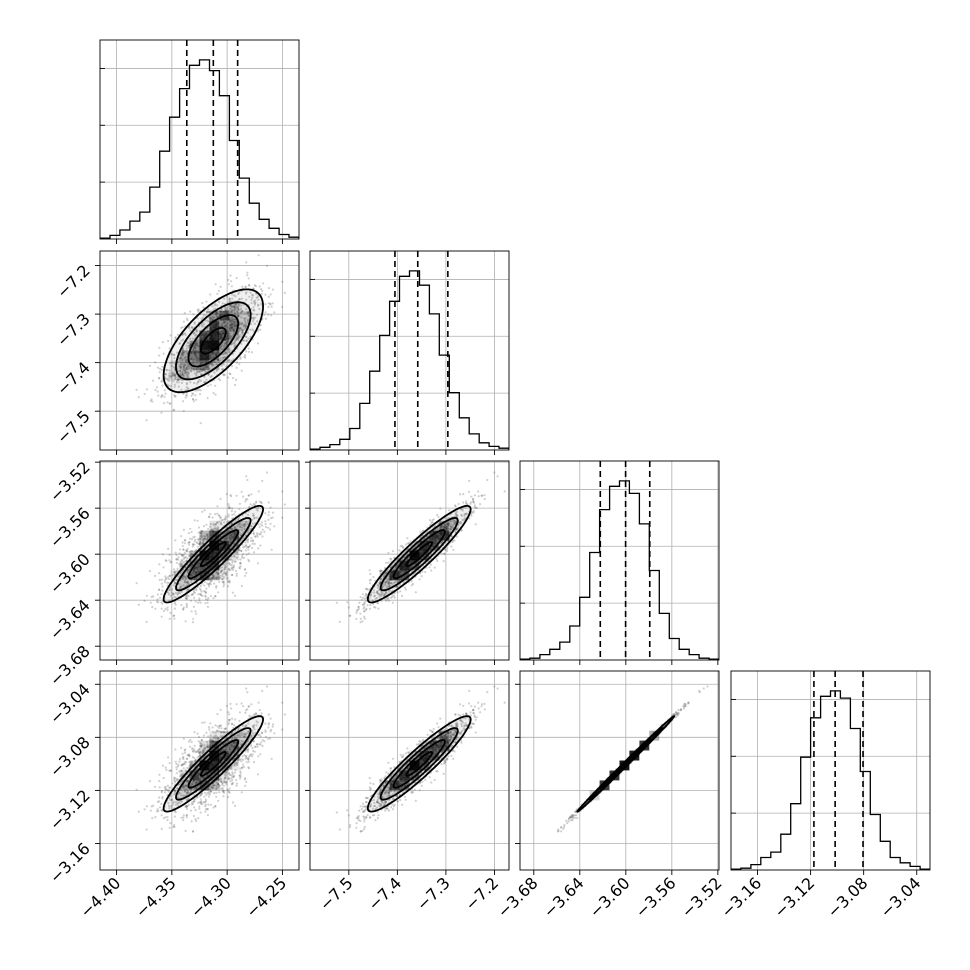 Image resolution: width=970 pixels, height=970 pixels. What do you see at coordinates (70, 620) in the screenshot?
I see `y-tick-label: −3.64` at bounding box center [70, 620].